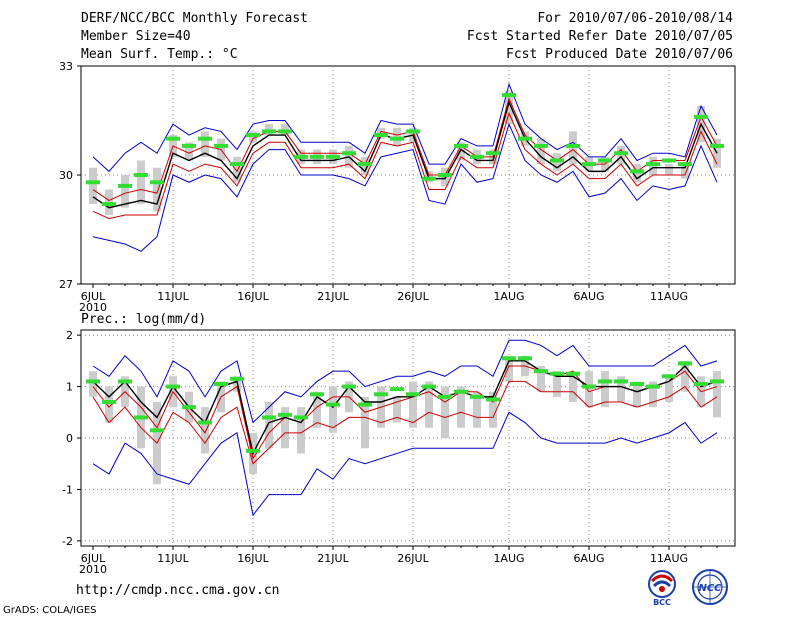  What do you see at coordinates (93, 296) in the screenshot?
I see `x-tick-label: 6JUL` at bounding box center [93, 296].